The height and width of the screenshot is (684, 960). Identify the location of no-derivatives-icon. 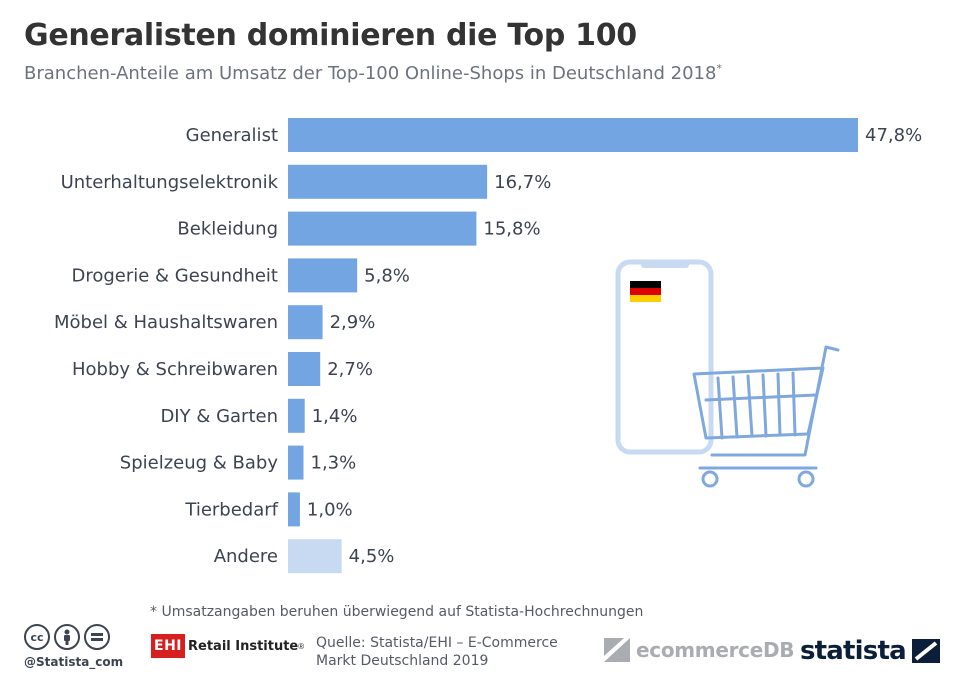
(97, 637).